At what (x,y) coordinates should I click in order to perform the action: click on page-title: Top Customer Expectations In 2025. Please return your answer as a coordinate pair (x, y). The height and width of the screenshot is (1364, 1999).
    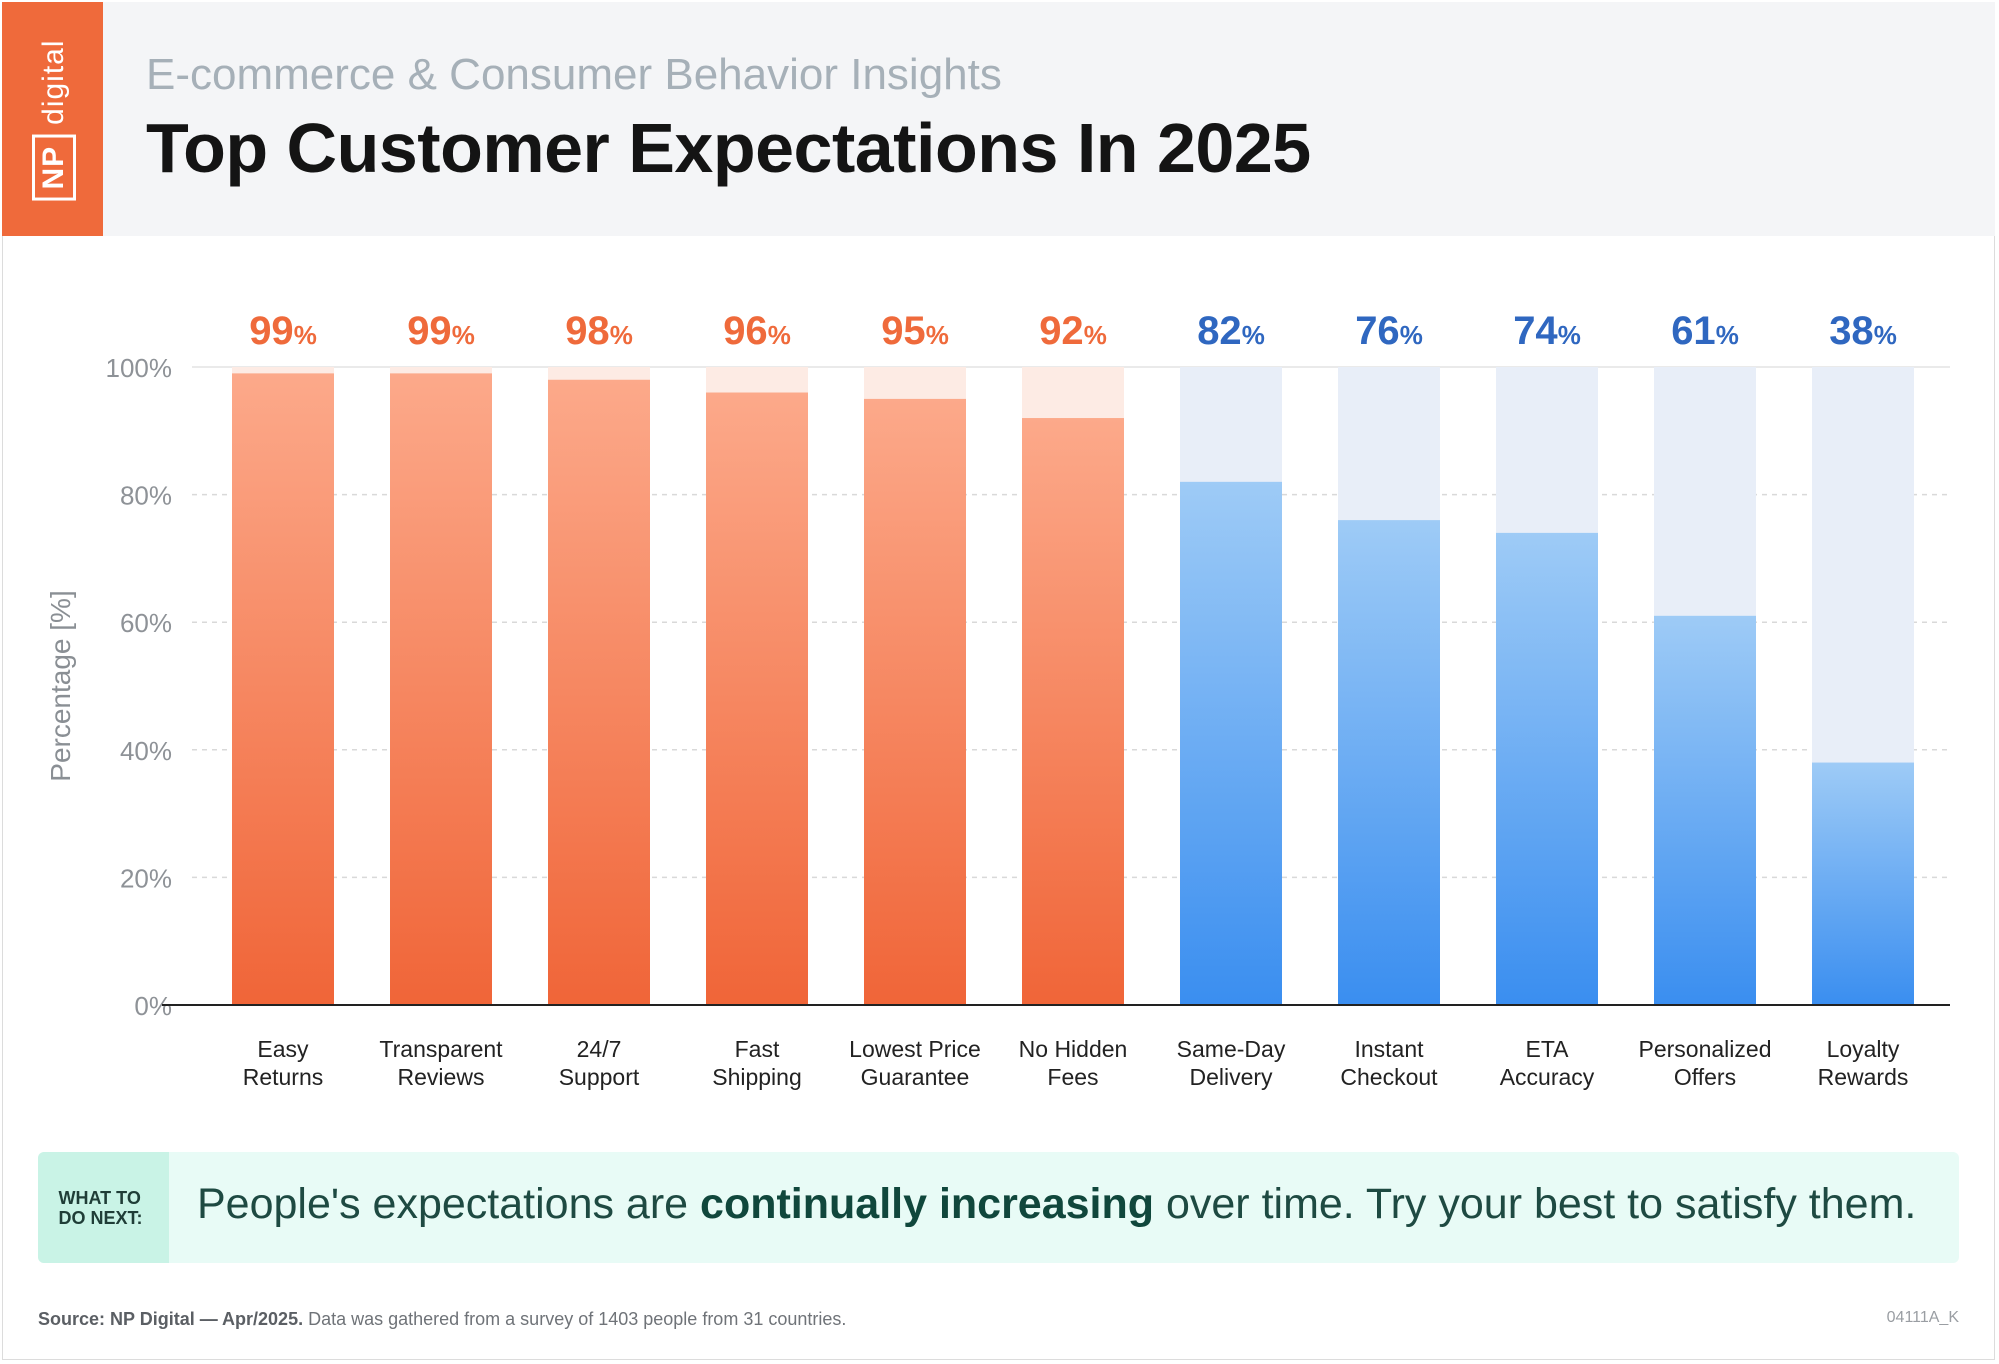
    Looking at the image, I should click on (728, 148).